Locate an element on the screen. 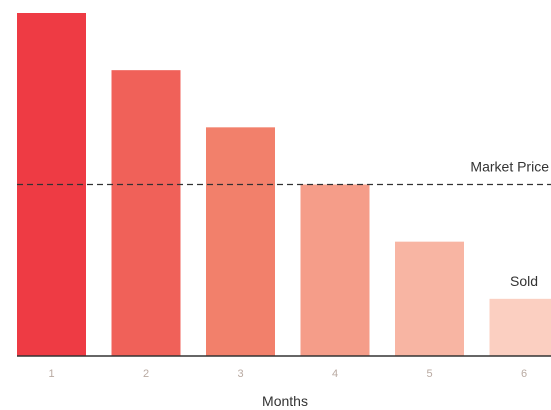 This screenshot has height=410, width=551. x-axis-title: Months is located at coordinates (285, 401).